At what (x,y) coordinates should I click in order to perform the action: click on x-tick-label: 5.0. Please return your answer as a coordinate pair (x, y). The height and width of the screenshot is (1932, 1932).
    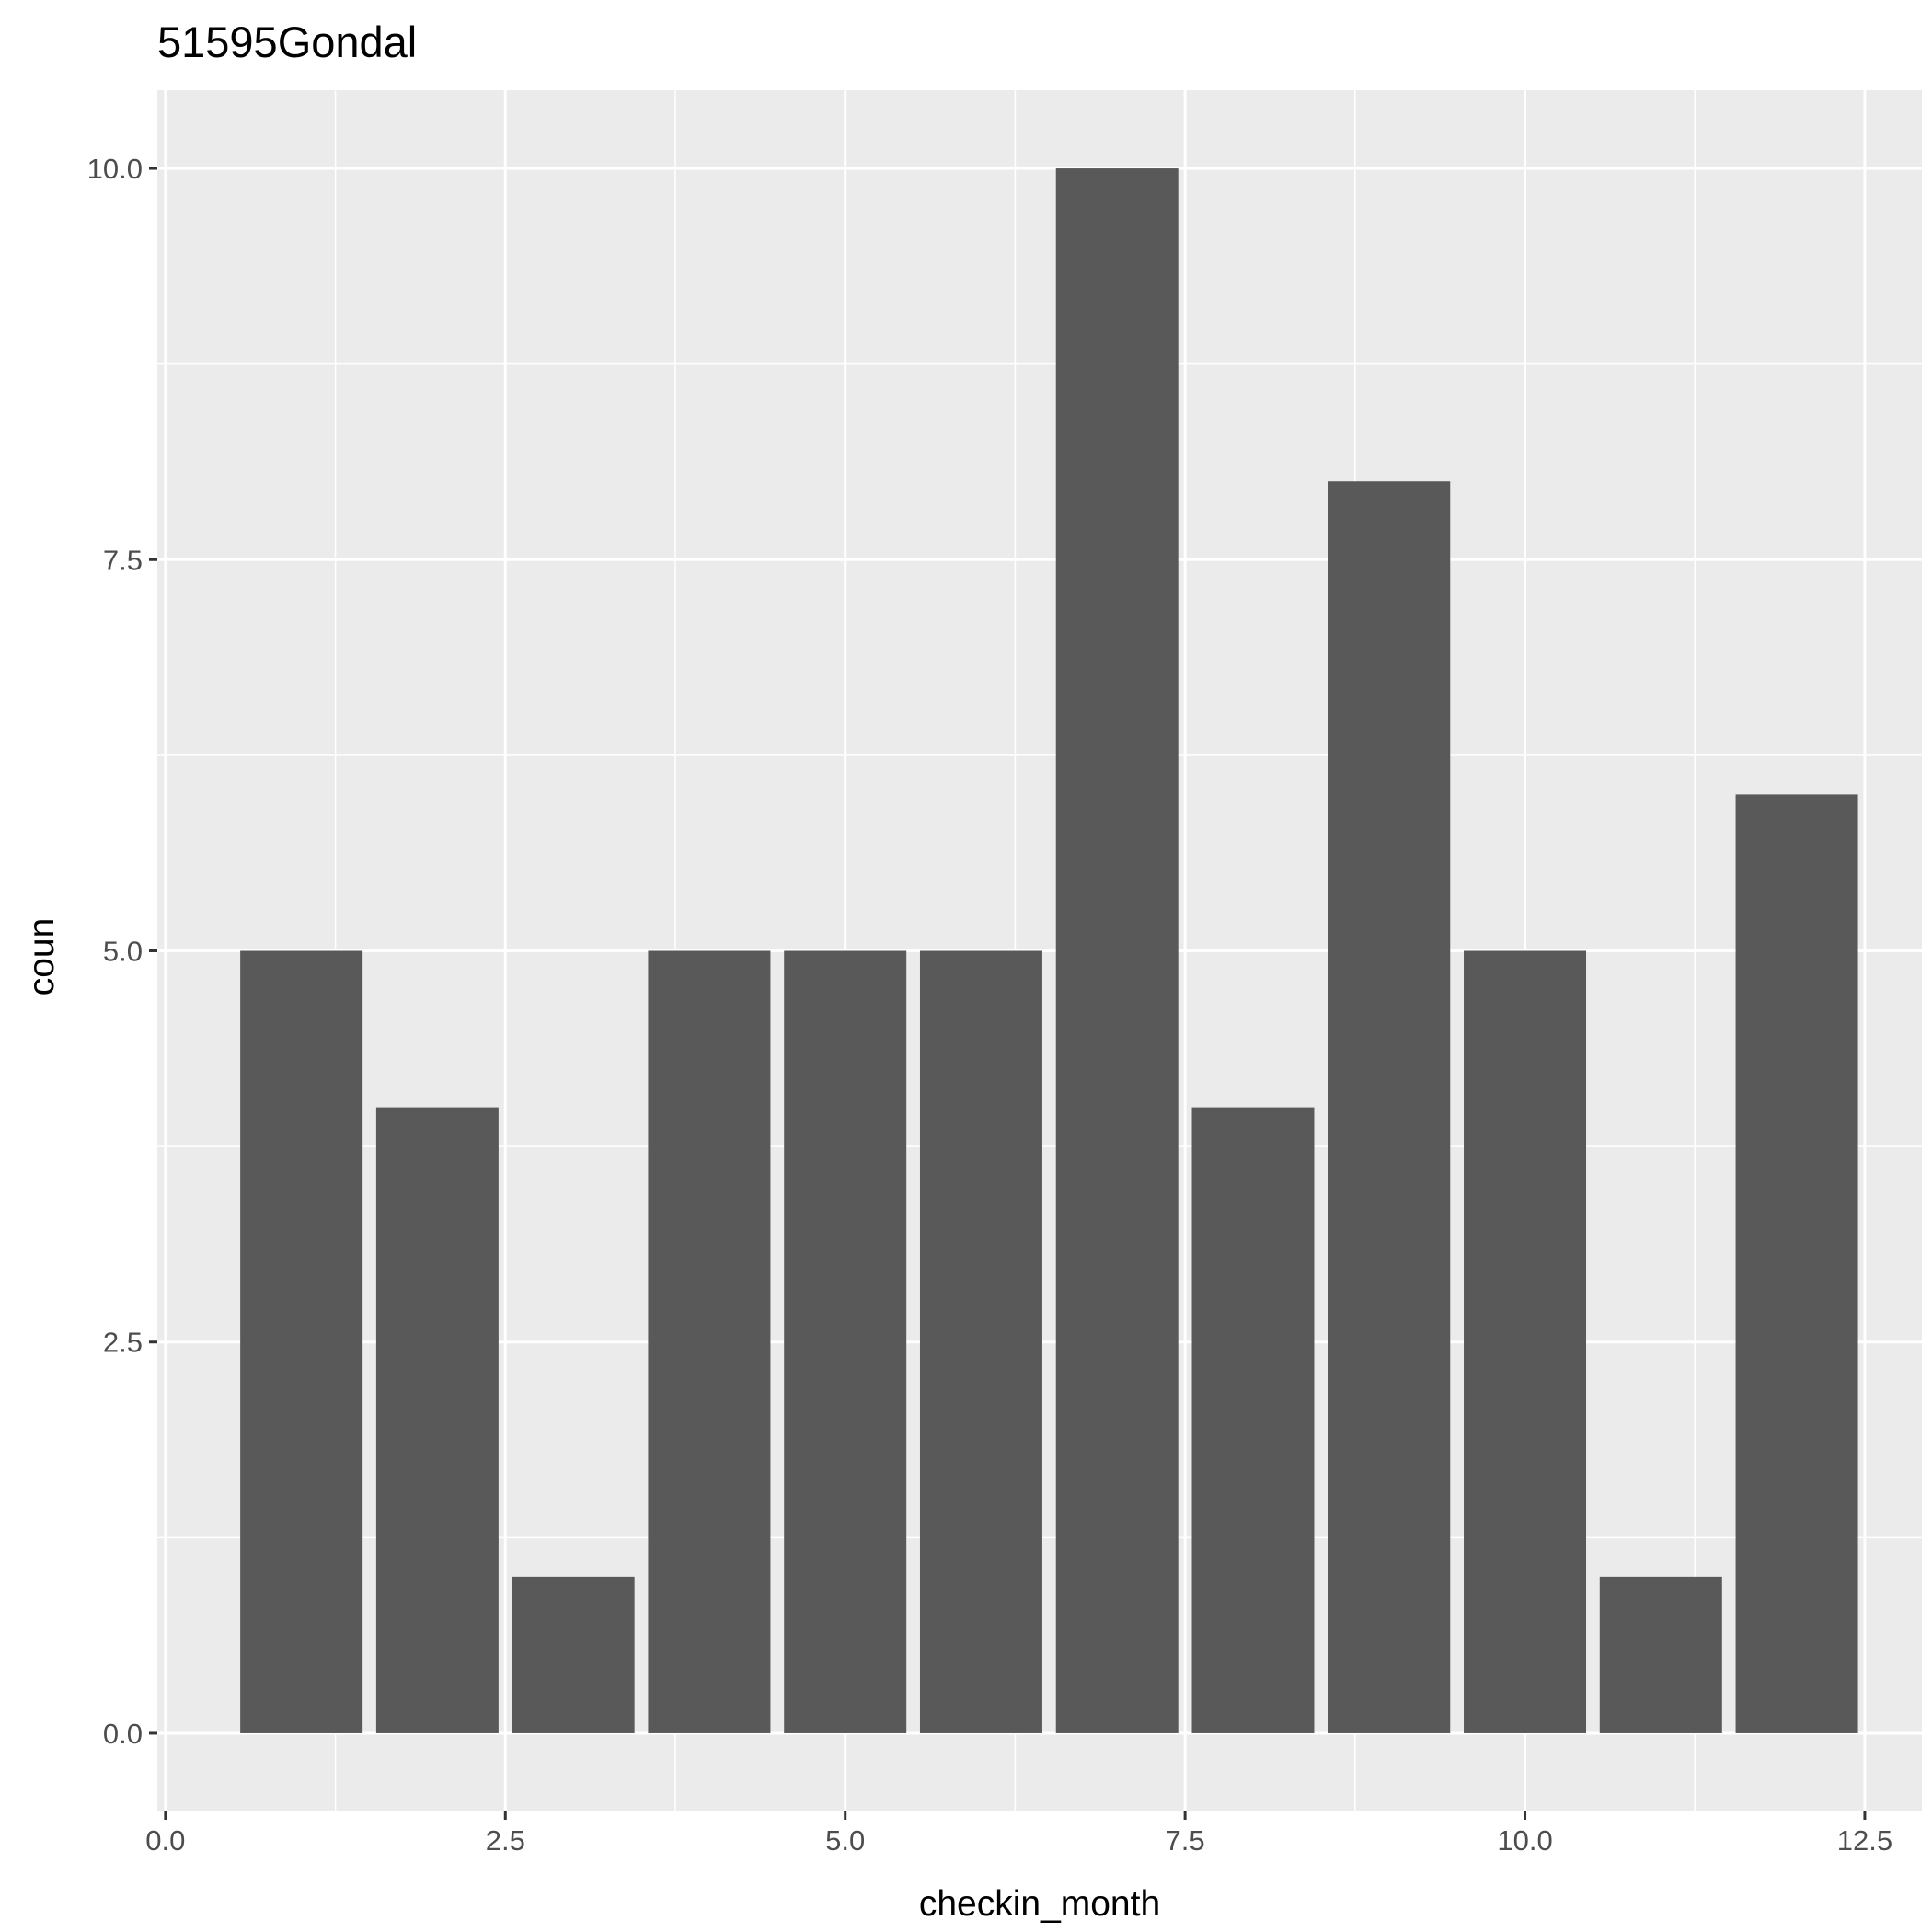
    Looking at the image, I should click on (845, 1840).